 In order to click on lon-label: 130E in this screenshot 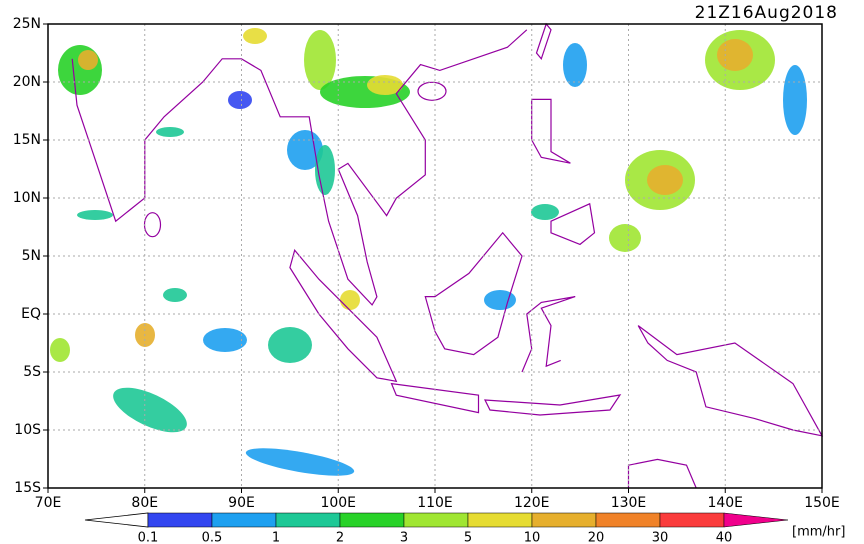, I will do `click(629, 503)`.